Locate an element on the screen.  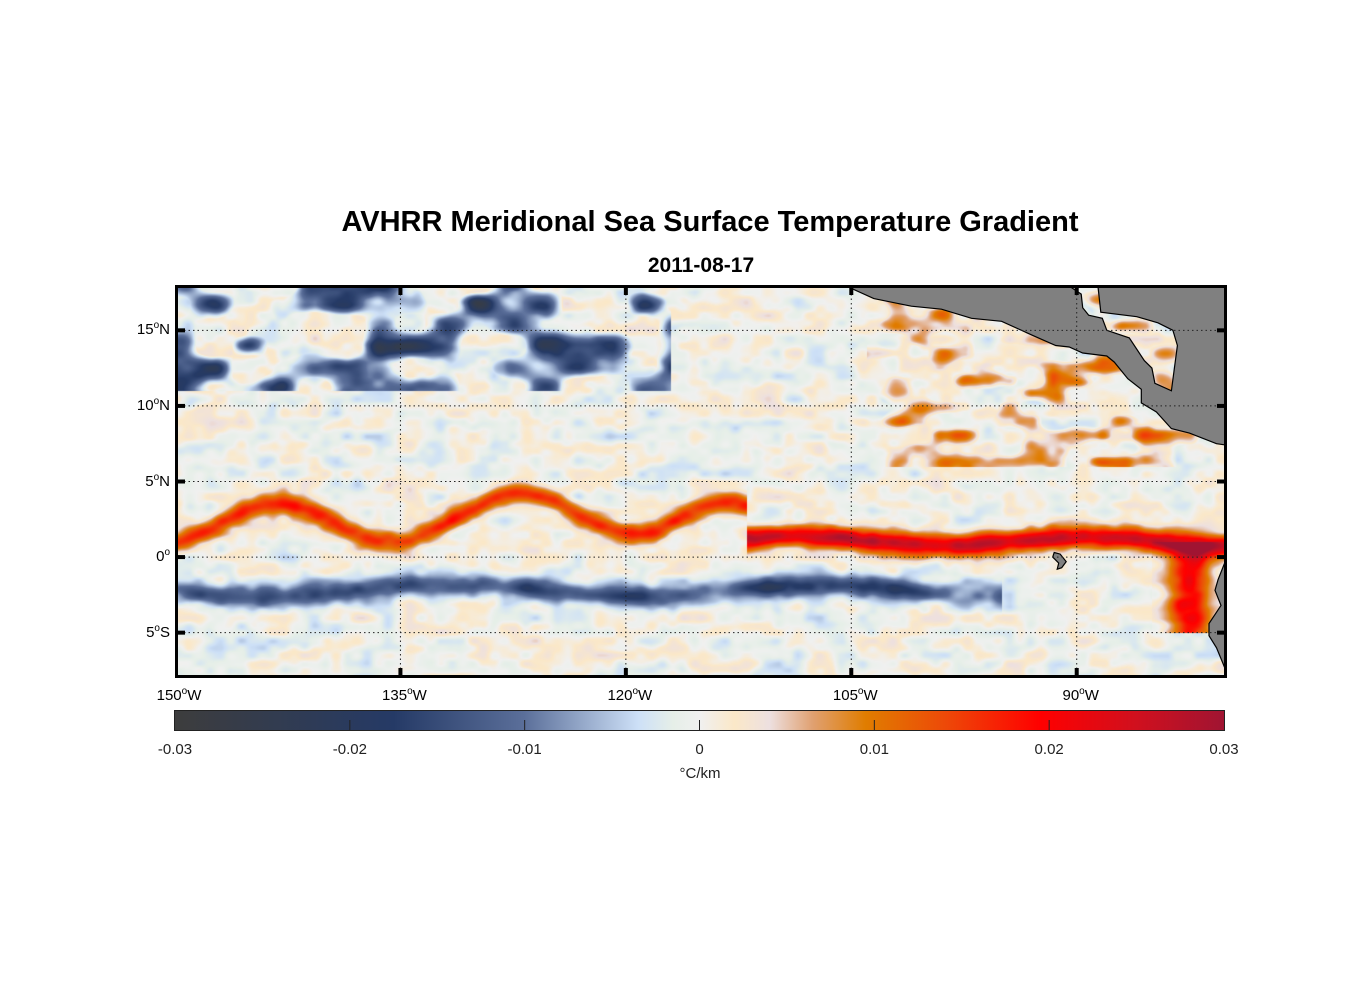
colorbar-tick-label: -0.02 is located at coordinates (349, 749).